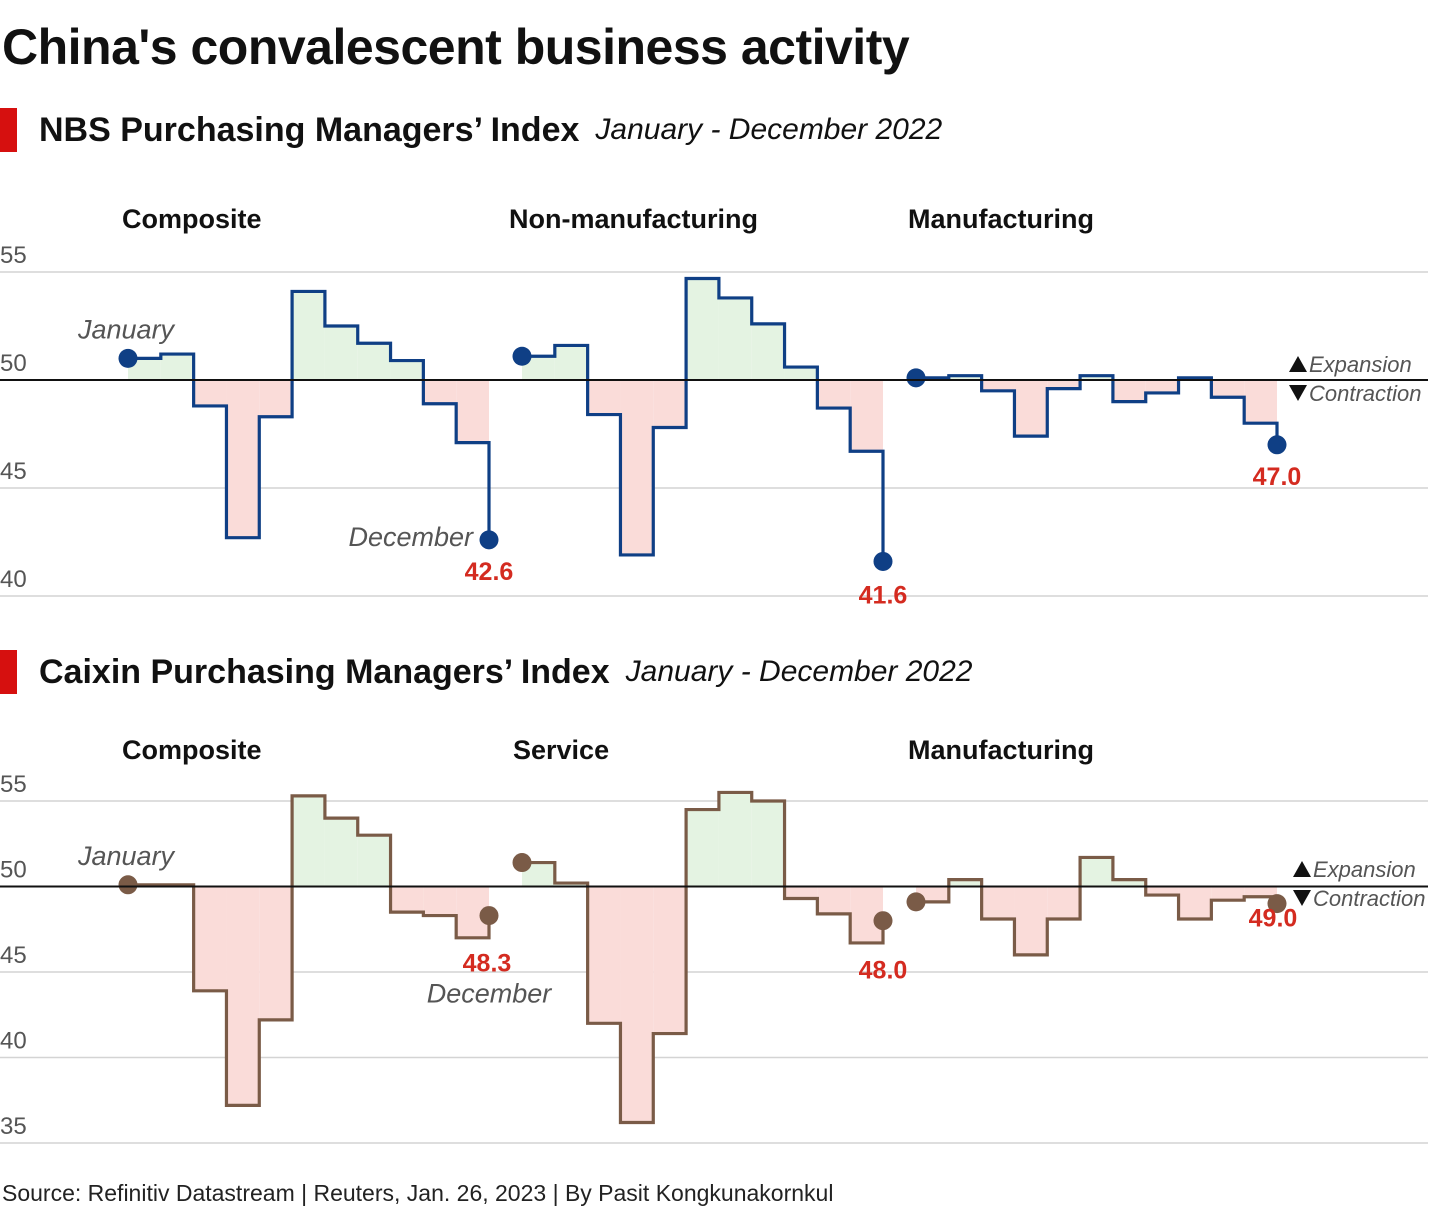 This screenshot has height=1216, width=1433. I want to click on expansion-arrow-icon, so click(1302, 869).